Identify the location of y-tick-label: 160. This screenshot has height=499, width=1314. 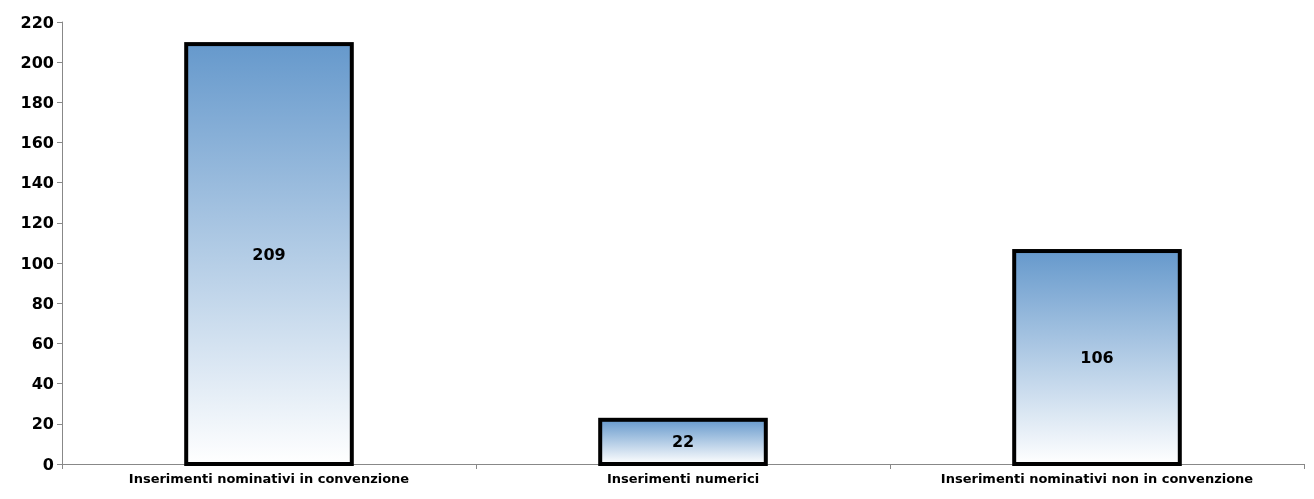
(37, 143).